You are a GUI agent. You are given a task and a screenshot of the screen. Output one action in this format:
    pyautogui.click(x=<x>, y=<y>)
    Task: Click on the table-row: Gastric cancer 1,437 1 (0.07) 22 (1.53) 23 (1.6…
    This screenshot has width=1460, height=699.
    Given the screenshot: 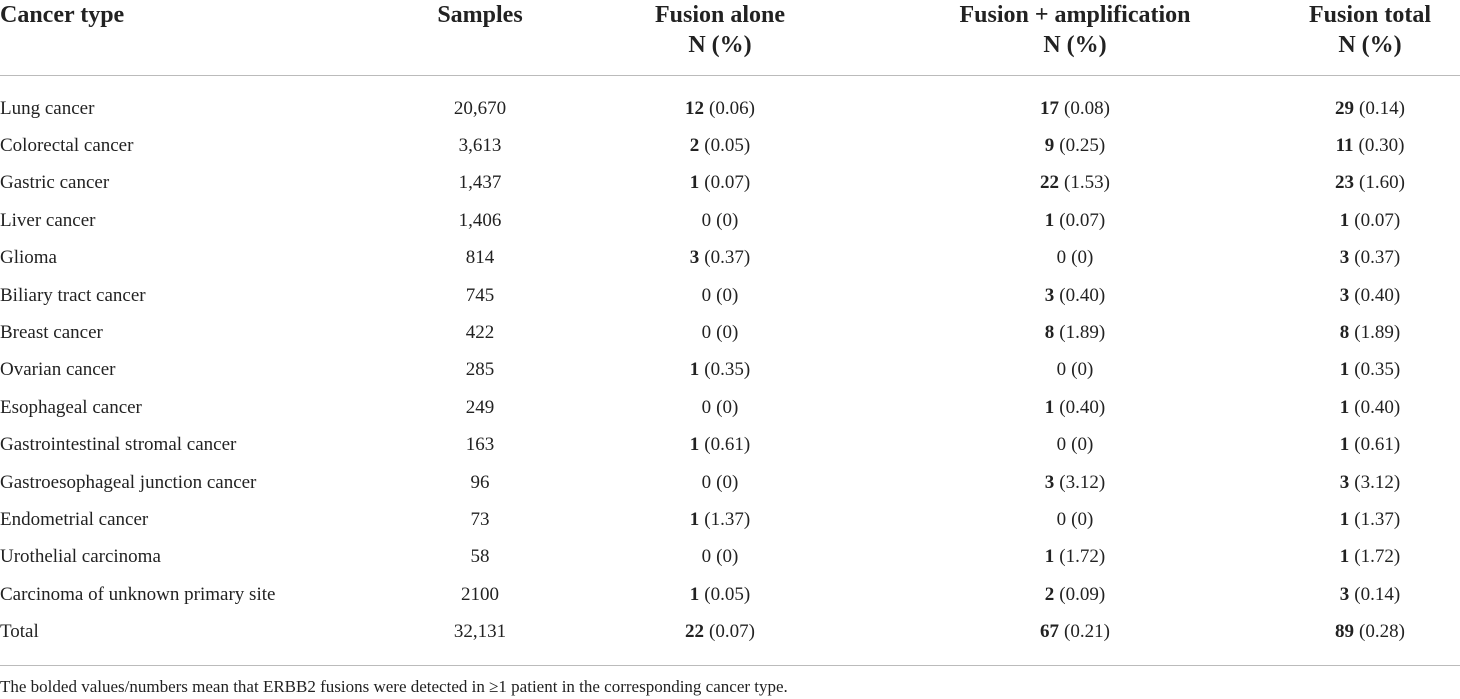 What is the action you would take?
    pyautogui.click(x=730, y=183)
    